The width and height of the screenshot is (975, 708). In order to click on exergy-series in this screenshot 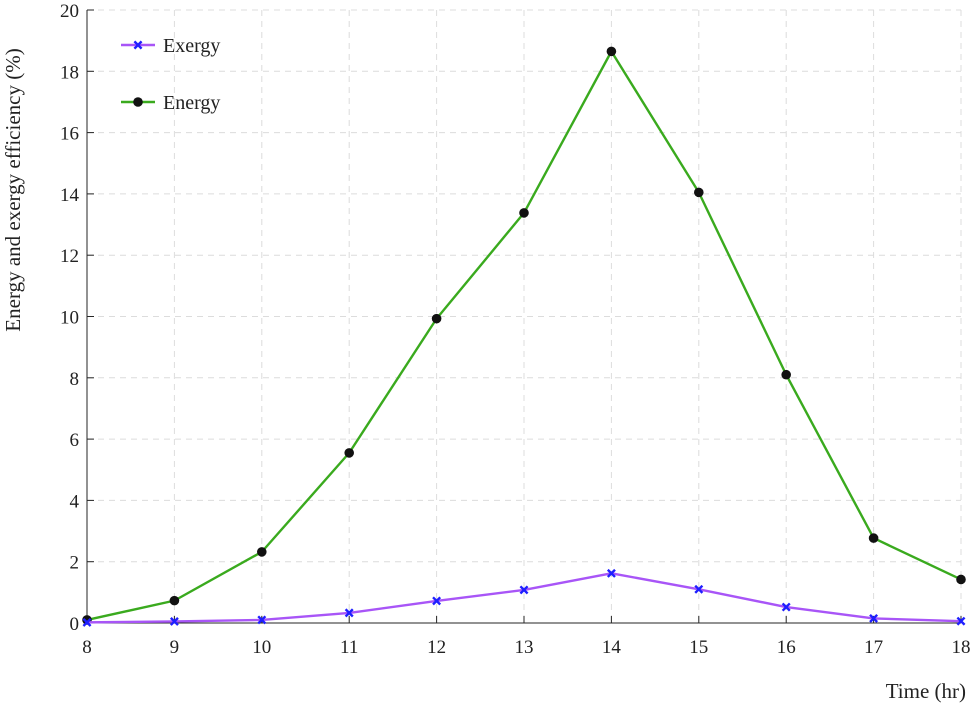, I will do `click(524, 597)`.